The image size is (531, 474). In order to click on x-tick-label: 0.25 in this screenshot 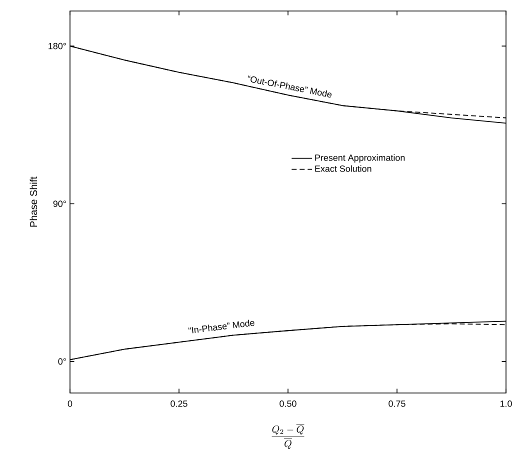, I will do `click(179, 403)`.